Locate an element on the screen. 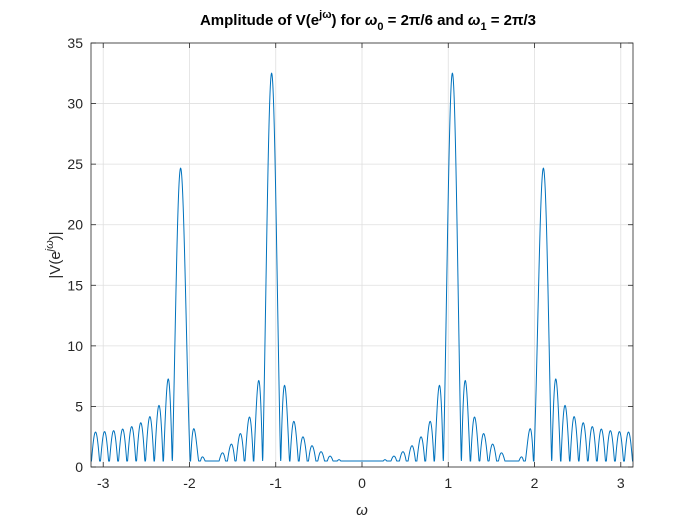 The height and width of the screenshot is (525, 700). title-superscript: jω is located at coordinates (324, 15).